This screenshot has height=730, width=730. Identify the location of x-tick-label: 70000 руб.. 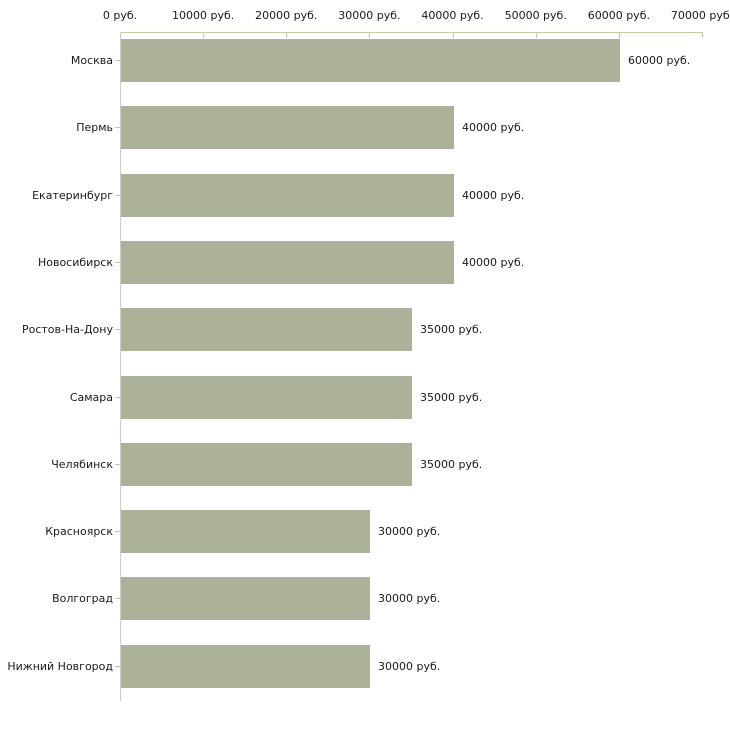
(700, 15).